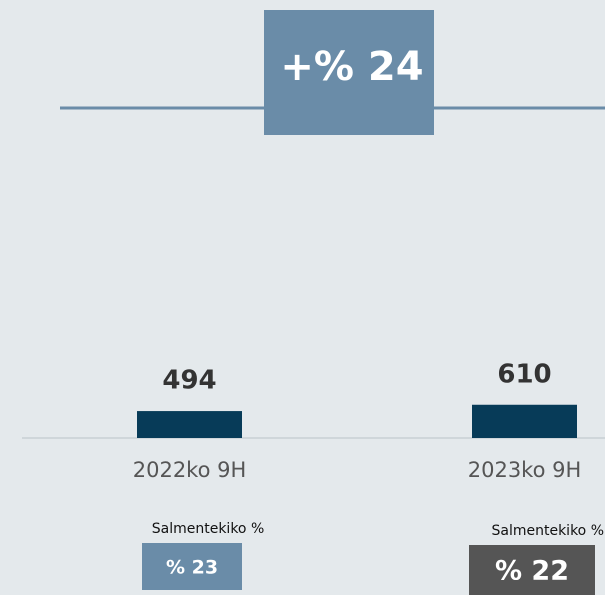 This screenshot has width=605, height=595. Describe the element at coordinates (189, 381) in the screenshot. I see `value-label: 494` at that location.